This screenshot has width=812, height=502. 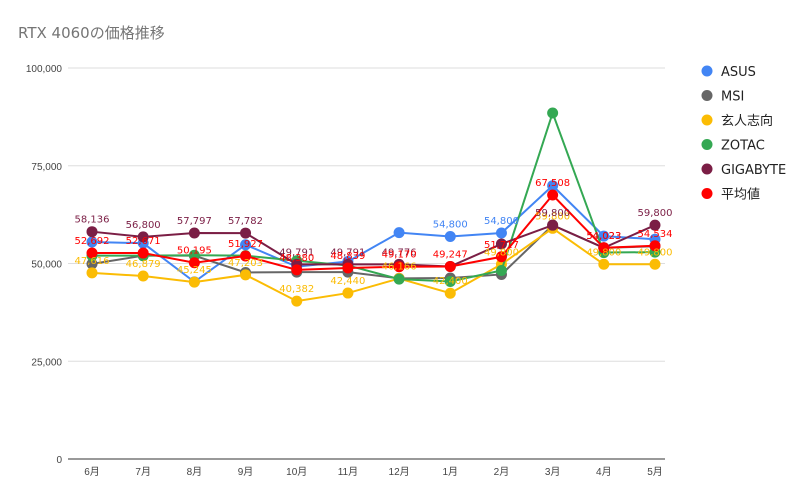 I want to click on legend-label: 平均値, so click(x=740, y=195).